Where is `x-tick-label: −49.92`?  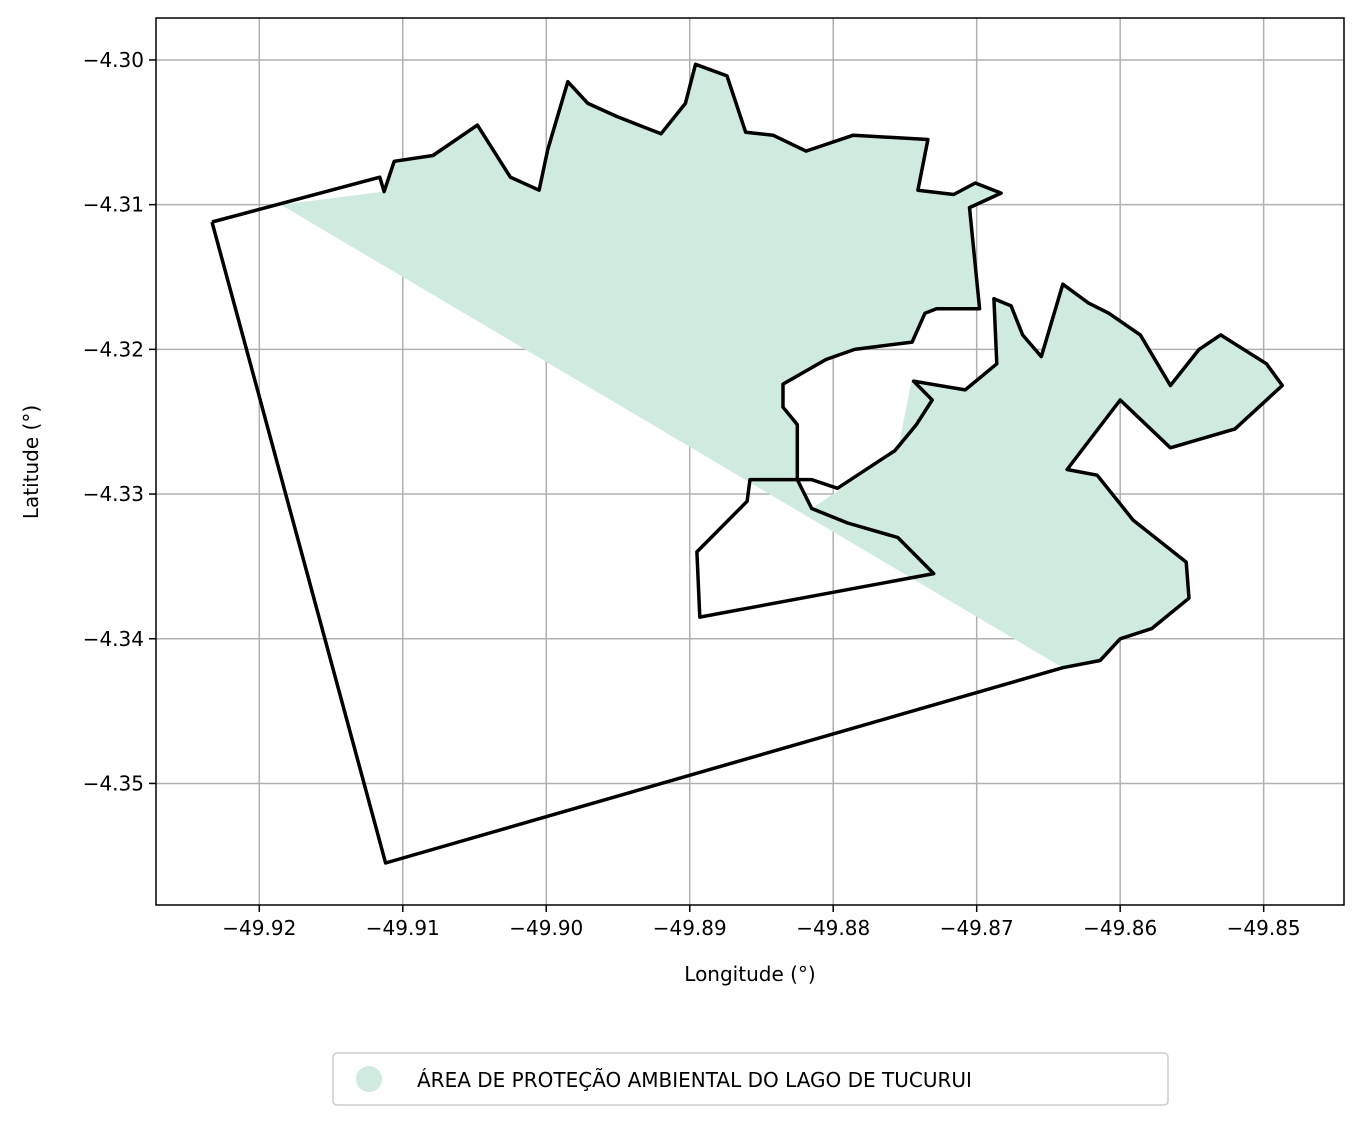 x-tick-label: −49.92 is located at coordinates (259, 928).